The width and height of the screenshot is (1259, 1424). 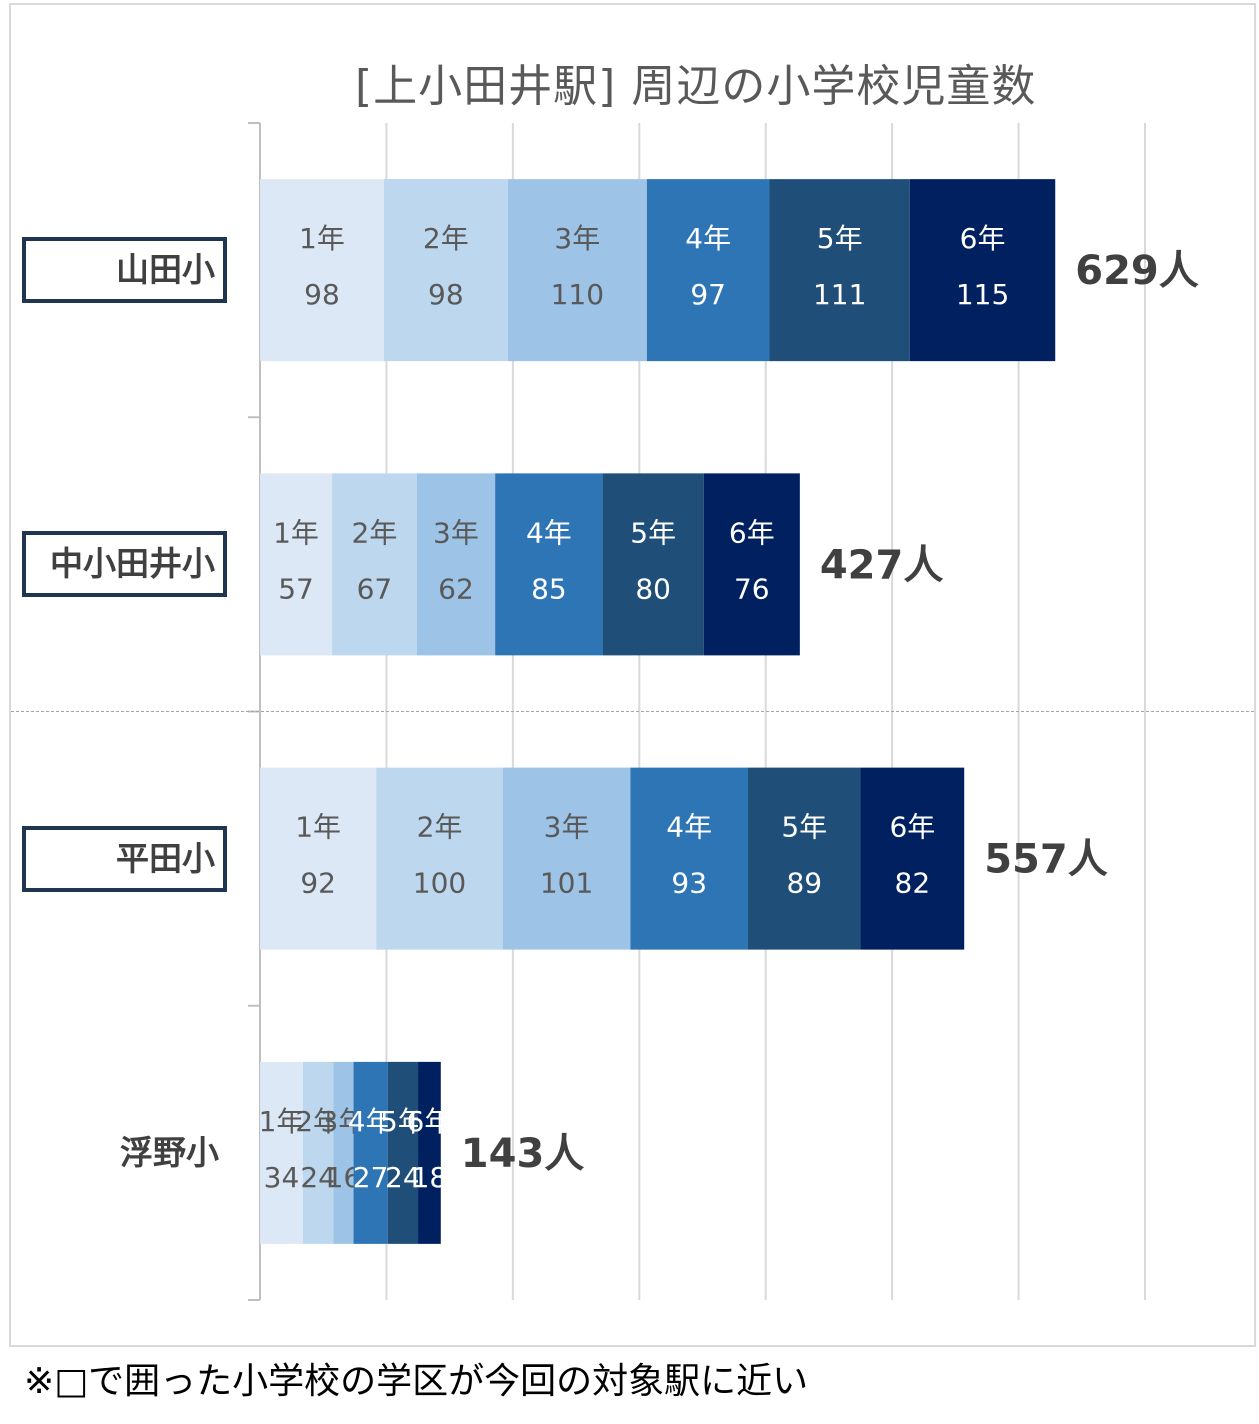 I want to click on segment-value-label: 80, so click(x=653, y=588).